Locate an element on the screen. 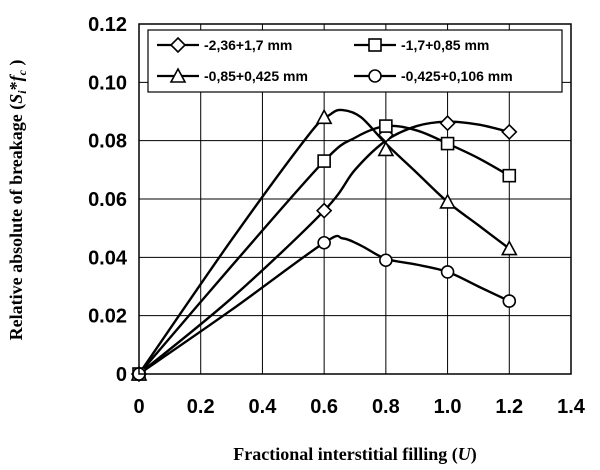 This screenshot has width=600, height=470. x-axis-title-close: ) is located at coordinates (474, 454).